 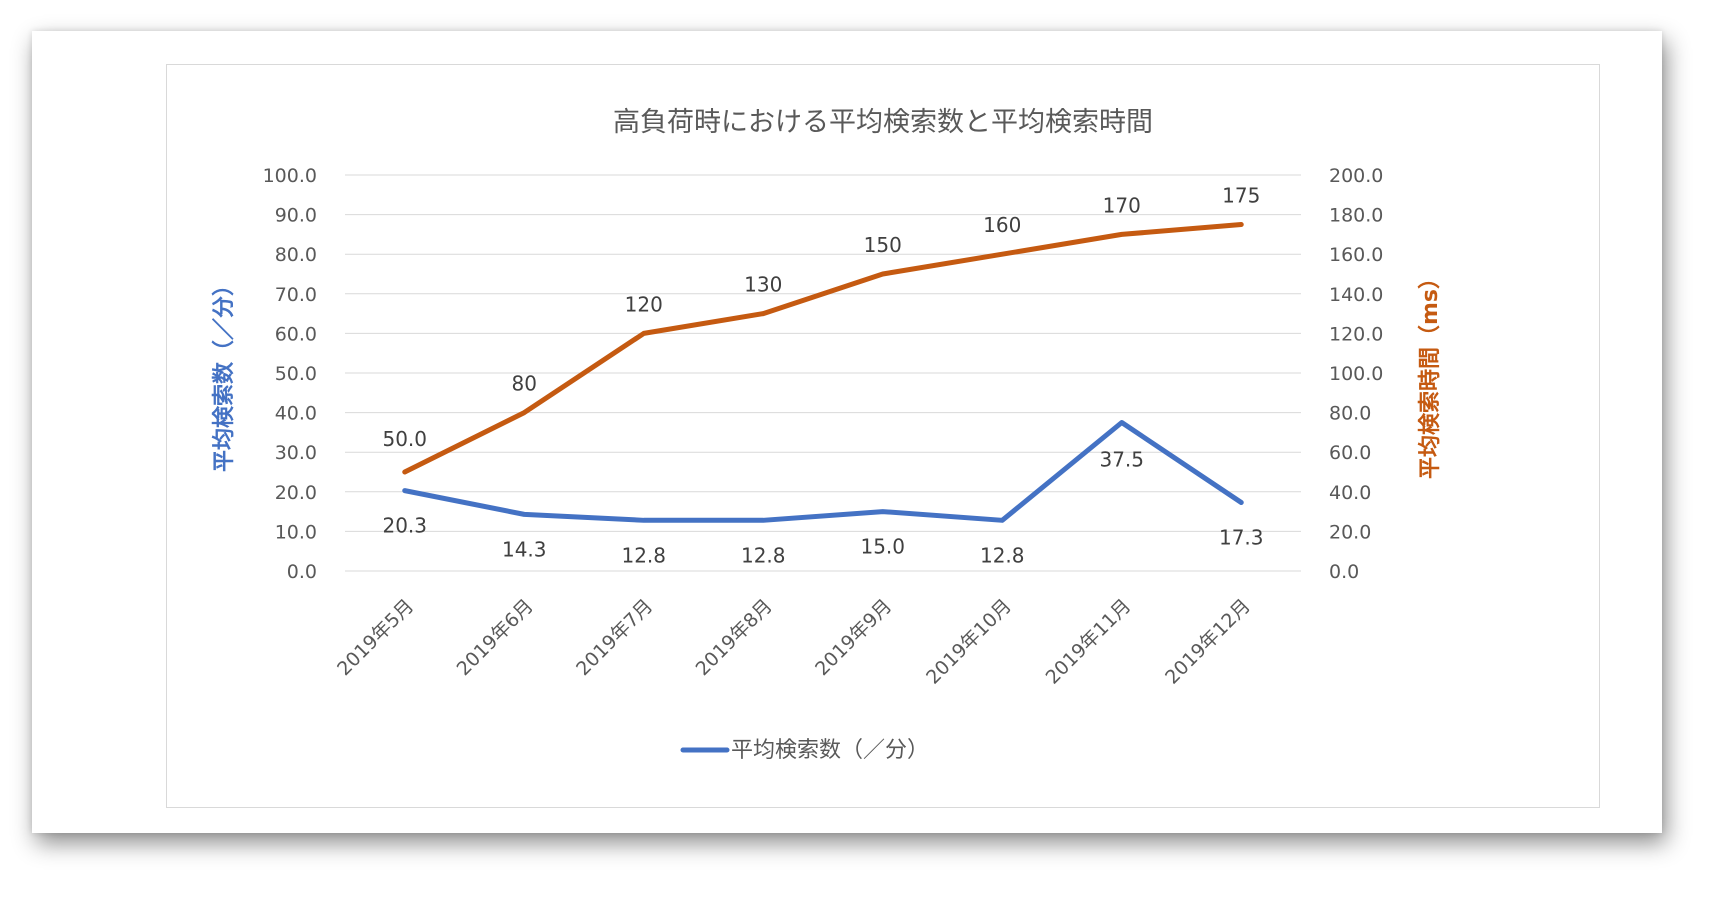 What do you see at coordinates (1356, 255) in the screenshot?
I see `right-tick-label: 160.0` at bounding box center [1356, 255].